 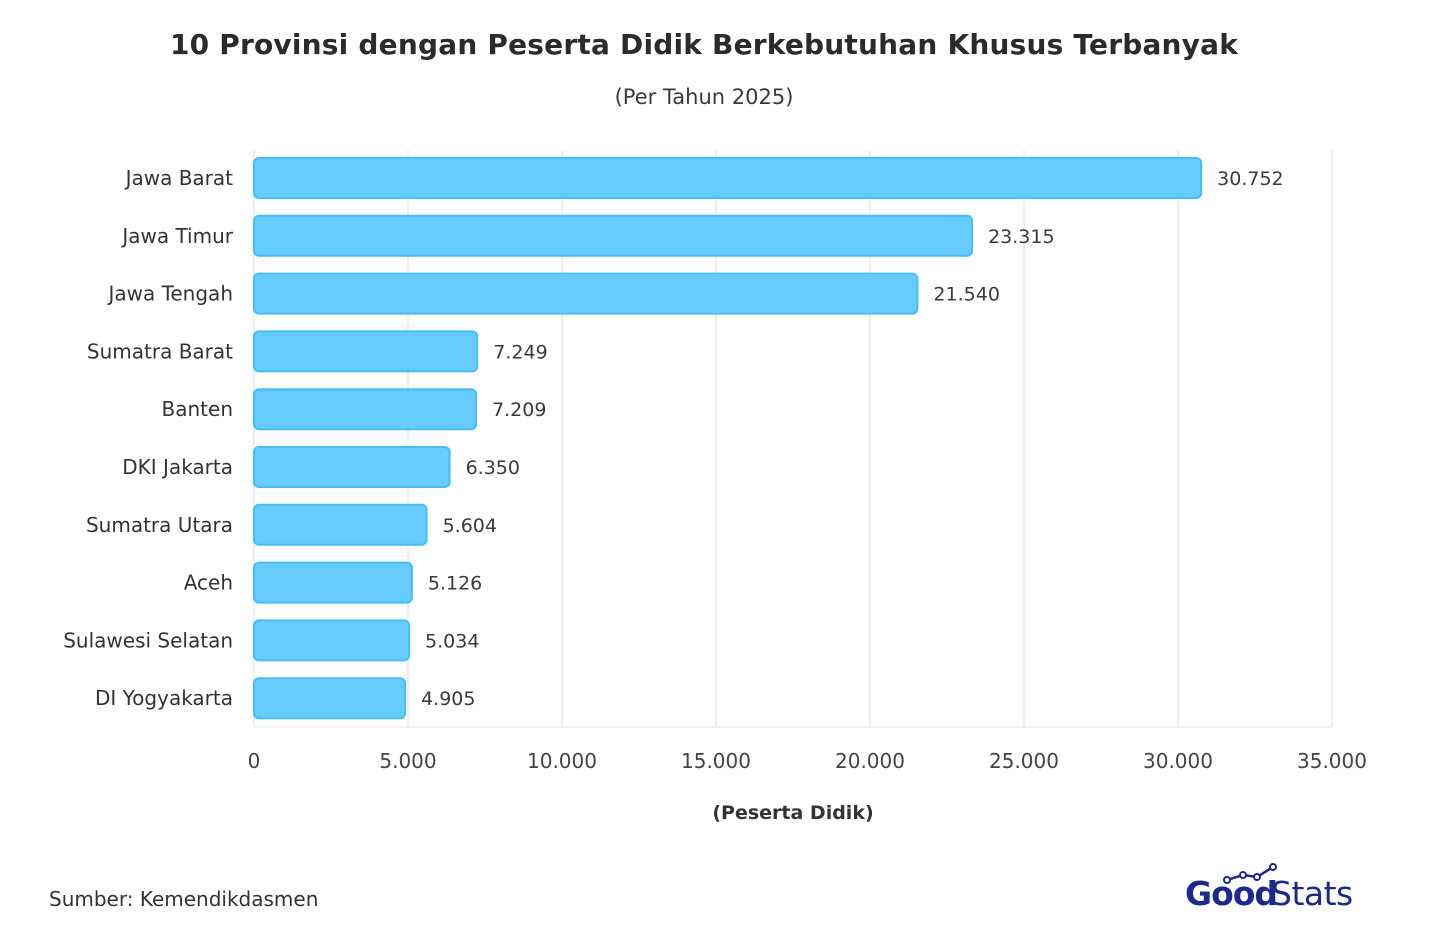 I want to click on value-label: 30.752, so click(x=1250, y=179).